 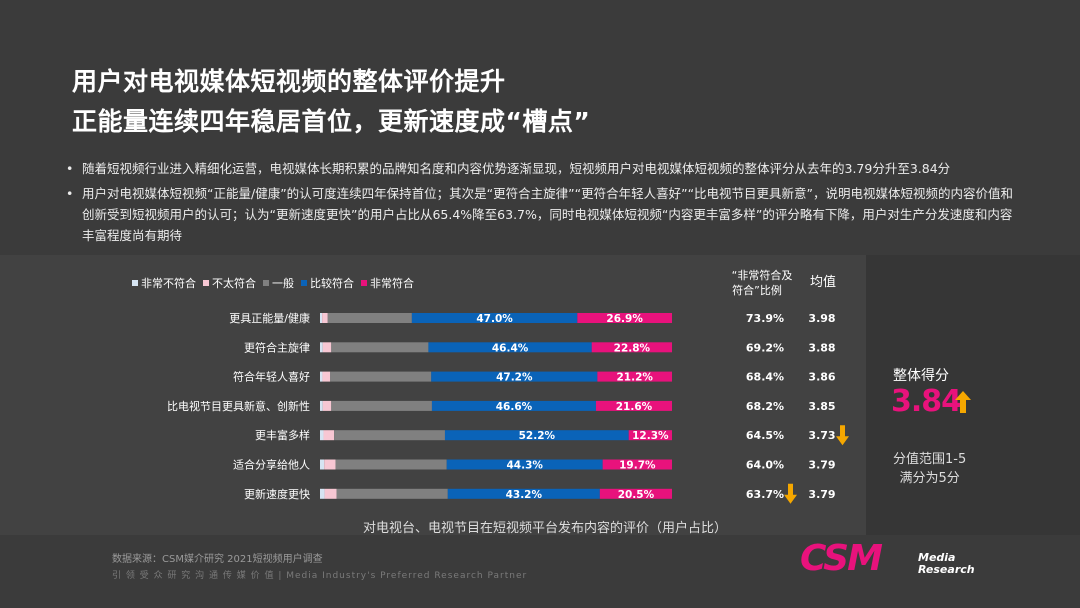 I want to click on bar-value-label: 46.6%, so click(x=514, y=407).